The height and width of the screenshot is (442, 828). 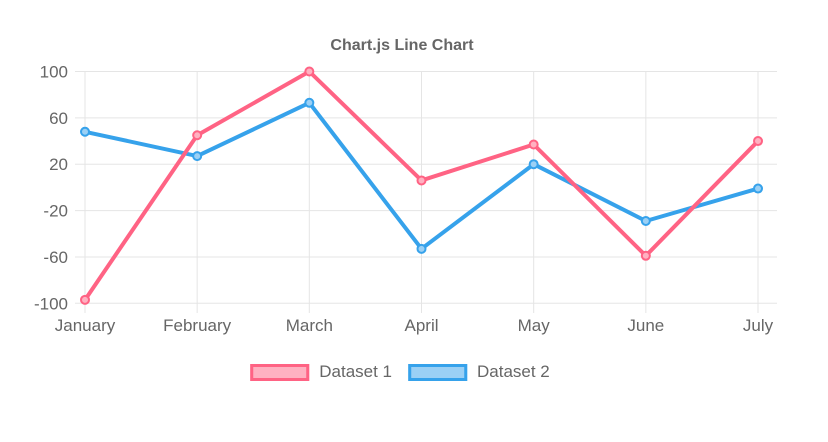 What do you see at coordinates (402, 45) in the screenshot?
I see `chart-title: Chart.js Line Chart` at bounding box center [402, 45].